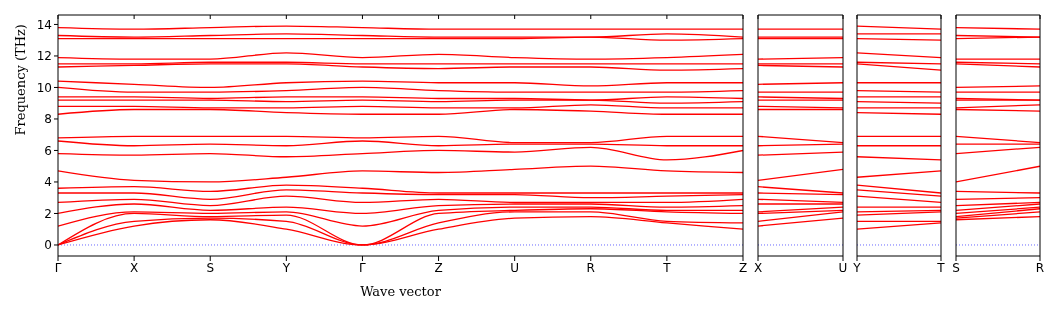 The width and height of the screenshot is (1061, 310). Describe the element at coordinates (20, 80) in the screenshot. I see `y-axis-title: Frequency (THz)` at that location.